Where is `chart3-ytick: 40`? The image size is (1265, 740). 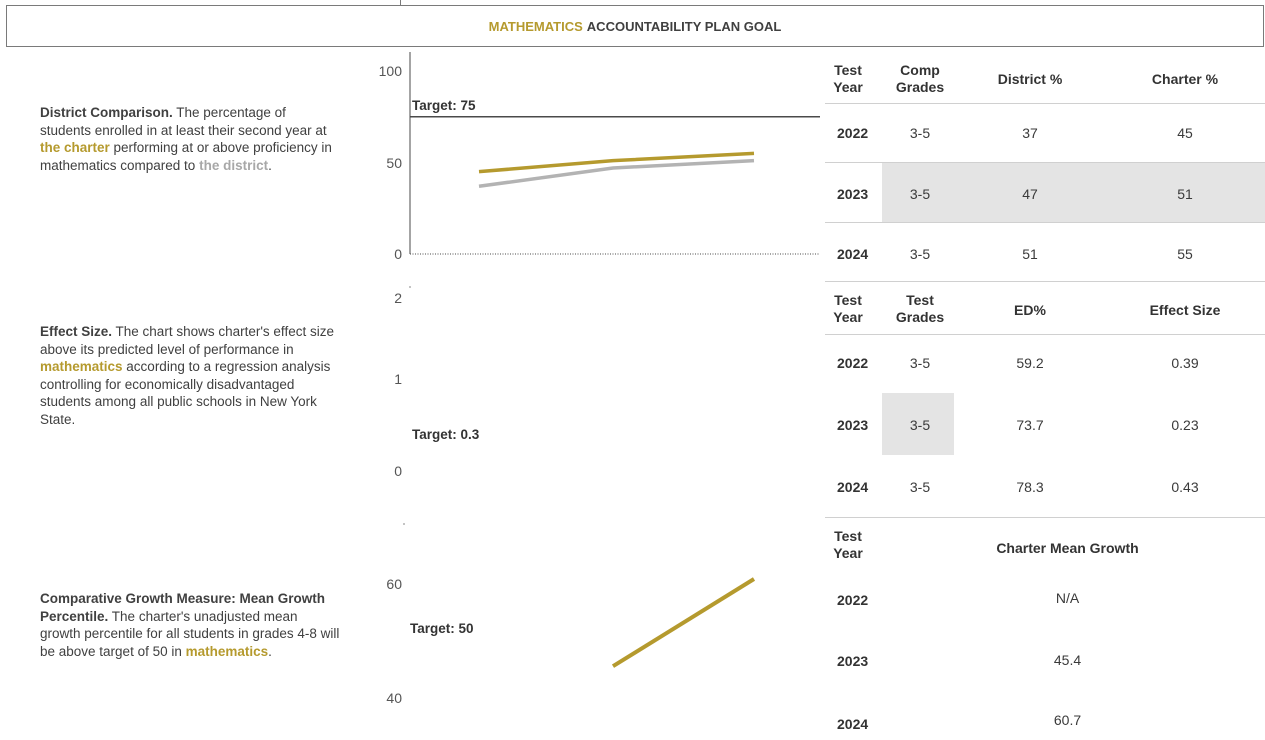
chart3-ytick: 40 is located at coordinates (394, 698).